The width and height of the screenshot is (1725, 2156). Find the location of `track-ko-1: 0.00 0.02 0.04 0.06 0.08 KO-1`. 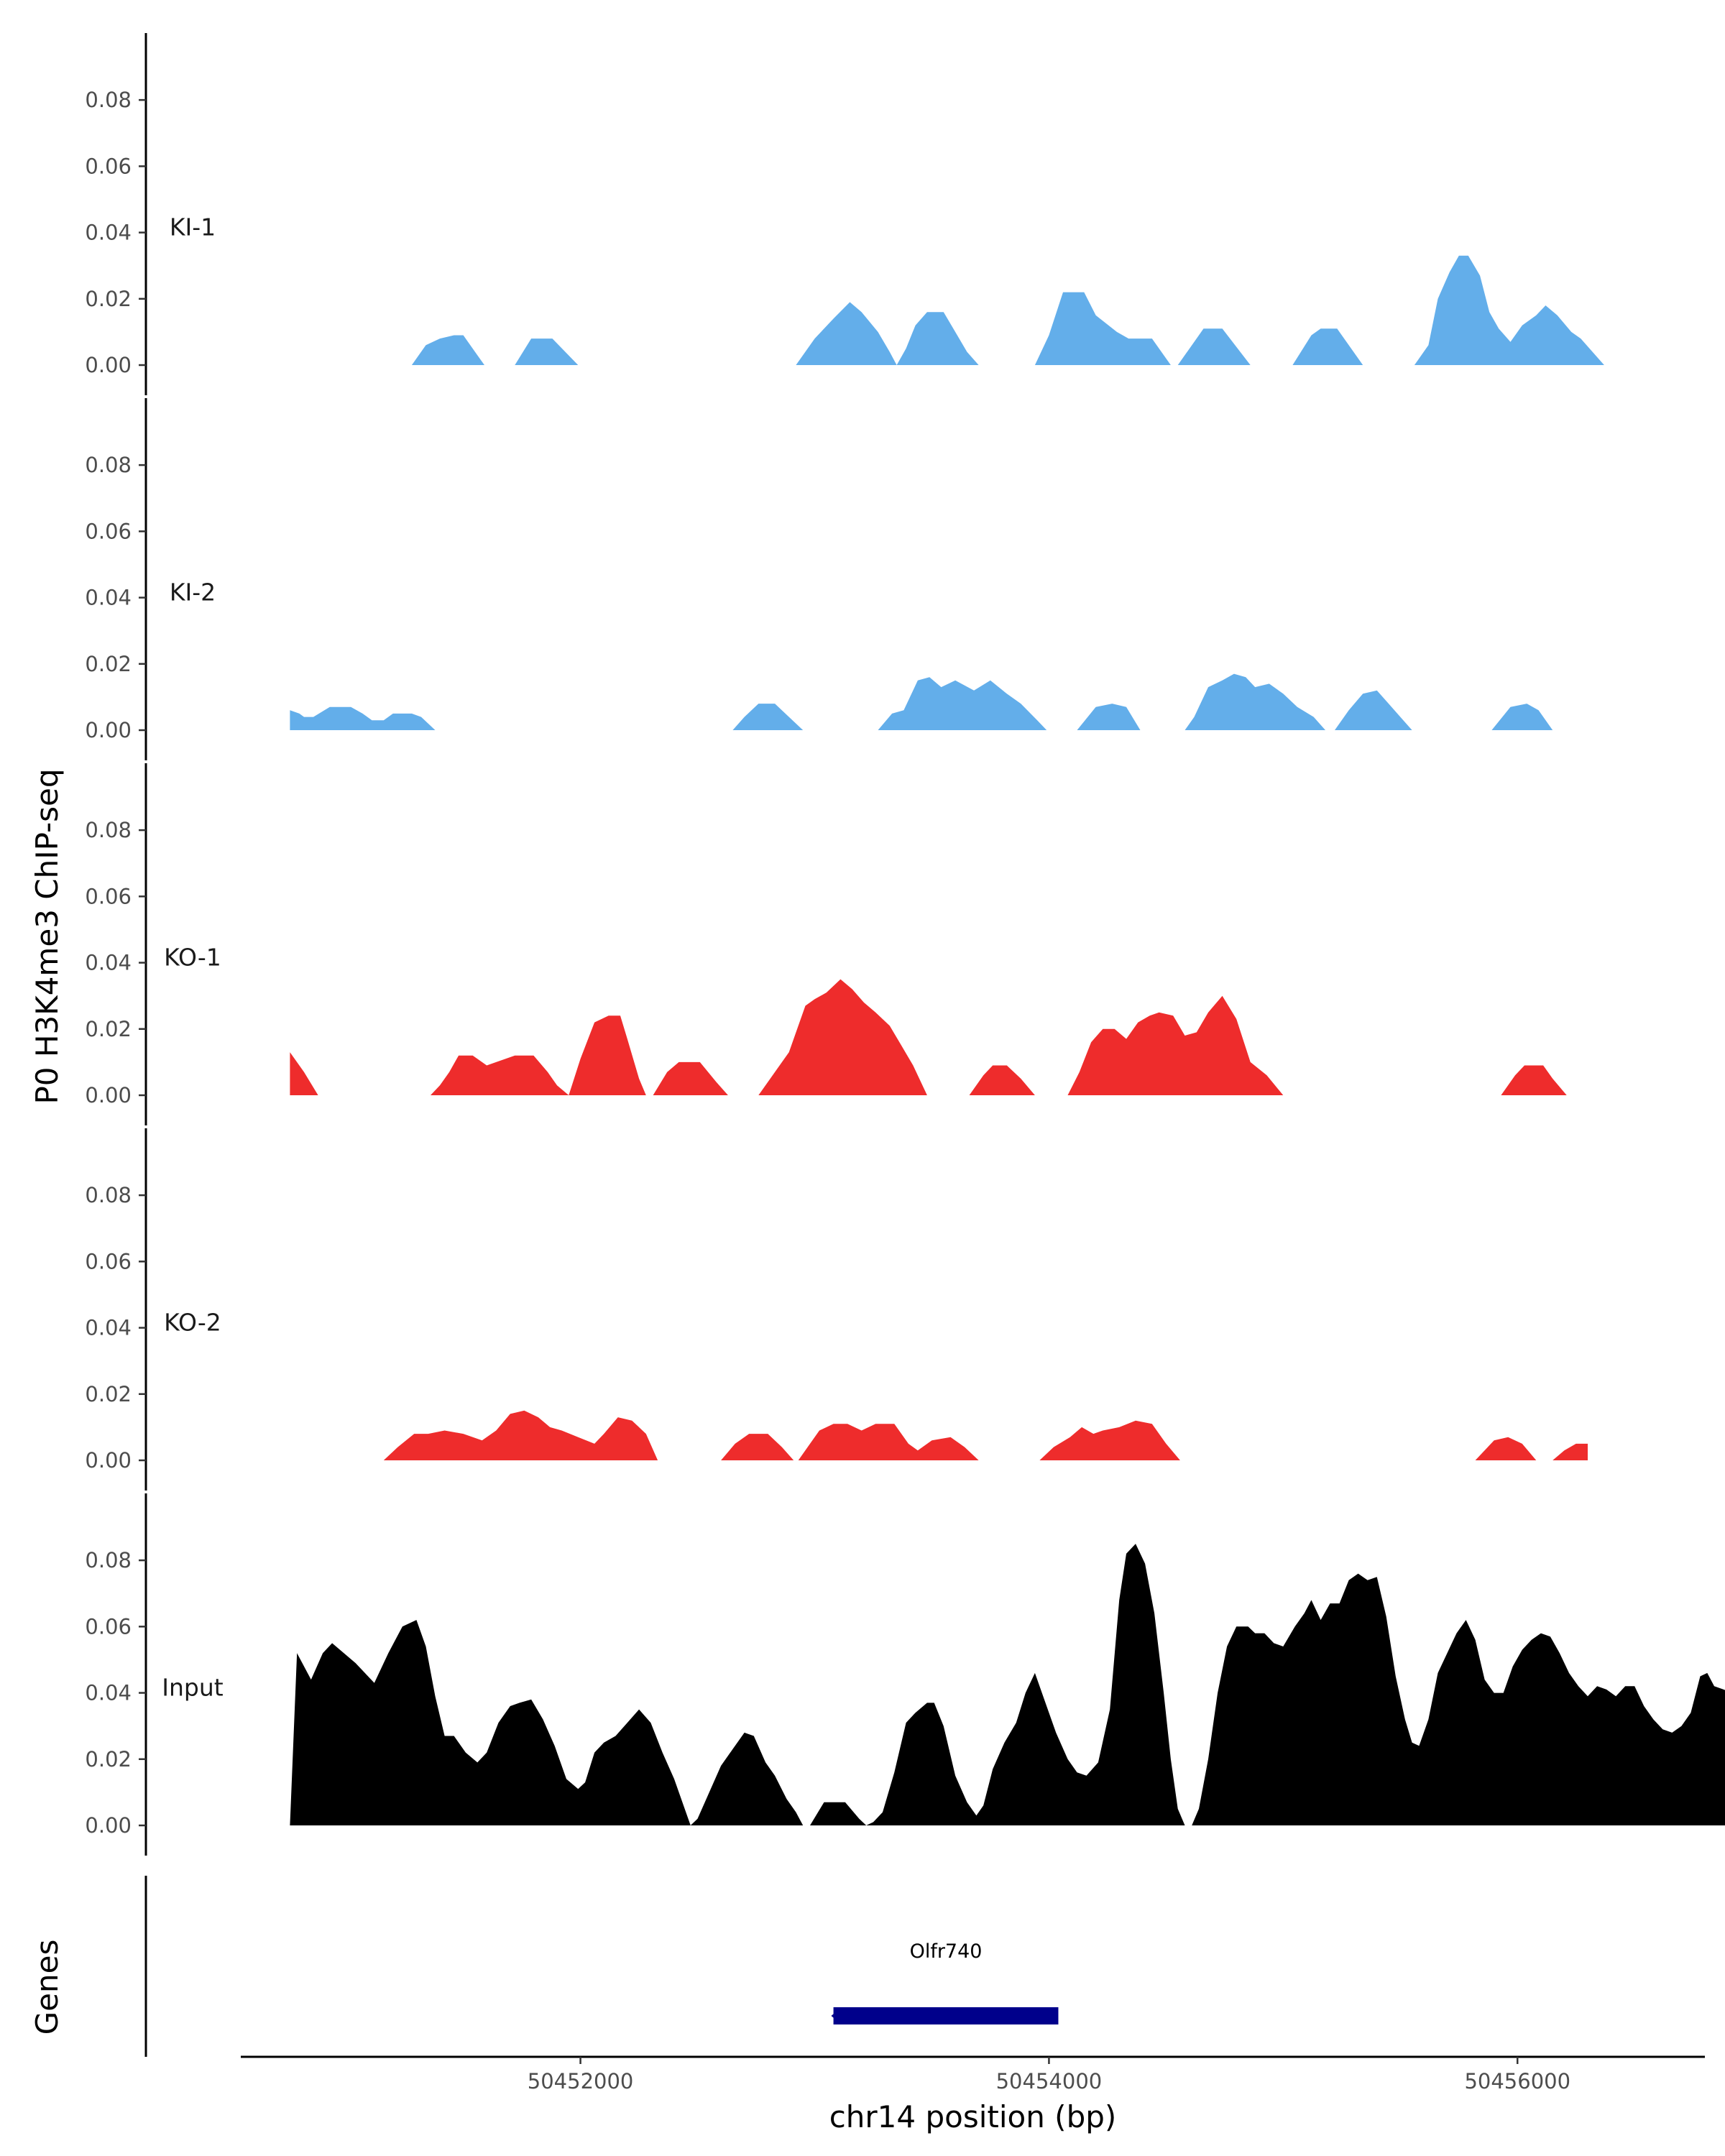

track-ko-1: 0.00 0.02 0.04 0.06 0.08 KO-1 is located at coordinates (826, 944).